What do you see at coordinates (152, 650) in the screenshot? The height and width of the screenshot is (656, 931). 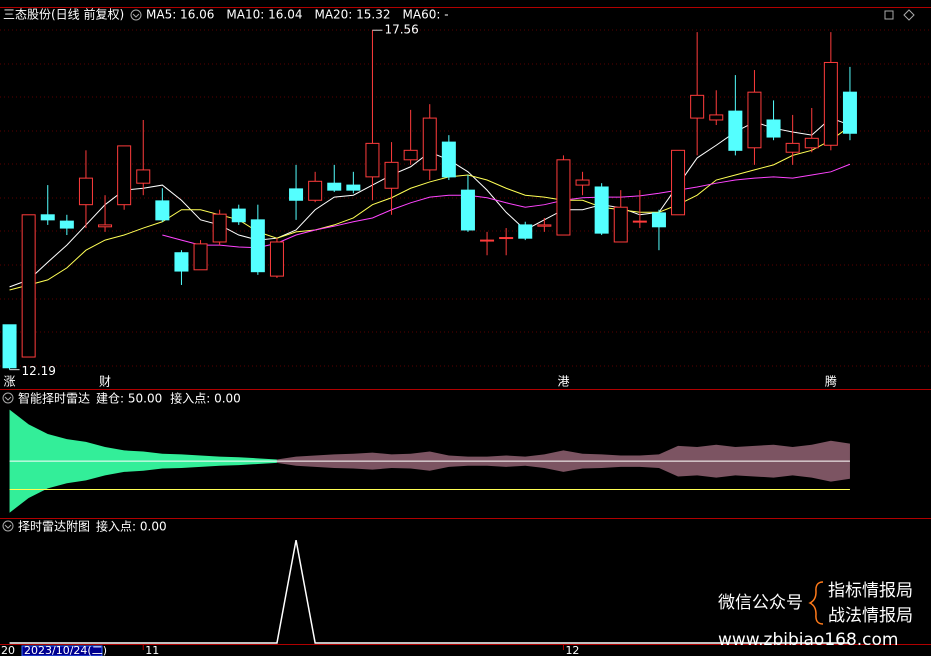 I see `x-tick-label: 11` at bounding box center [152, 650].